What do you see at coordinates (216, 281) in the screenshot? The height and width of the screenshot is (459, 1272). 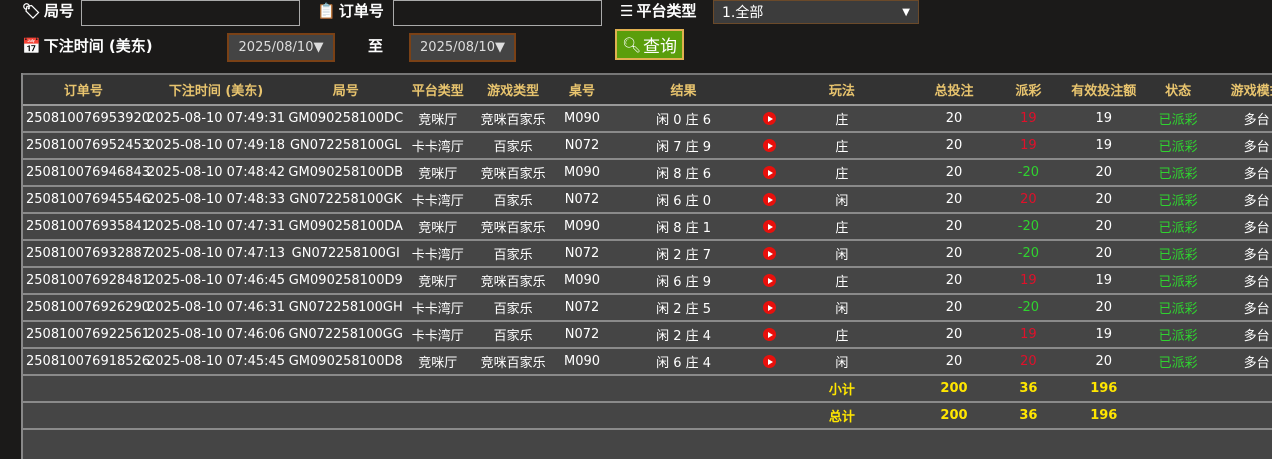 I see `bet-time-cell: 2025-08-10 07:46:45` at bounding box center [216, 281].